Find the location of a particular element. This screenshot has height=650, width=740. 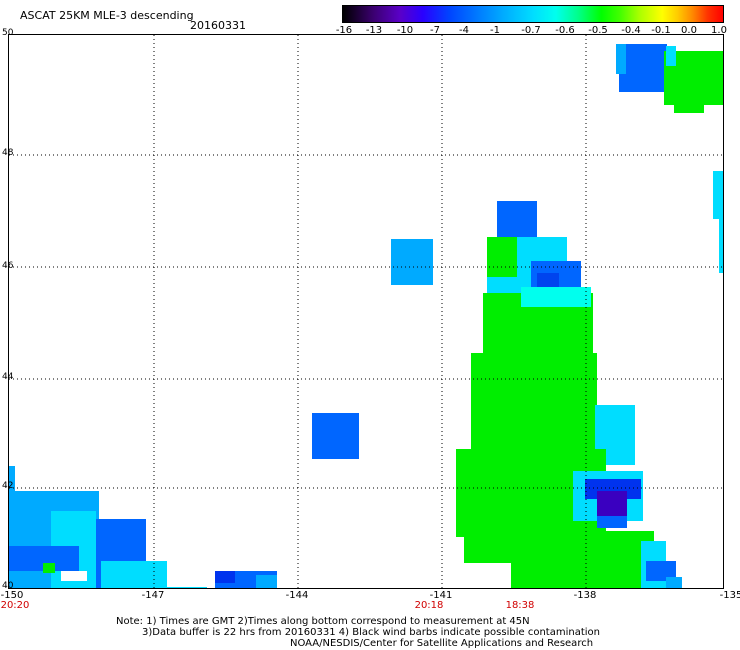

colorbar-label: 1.0 is located at coordinates (719, 30).